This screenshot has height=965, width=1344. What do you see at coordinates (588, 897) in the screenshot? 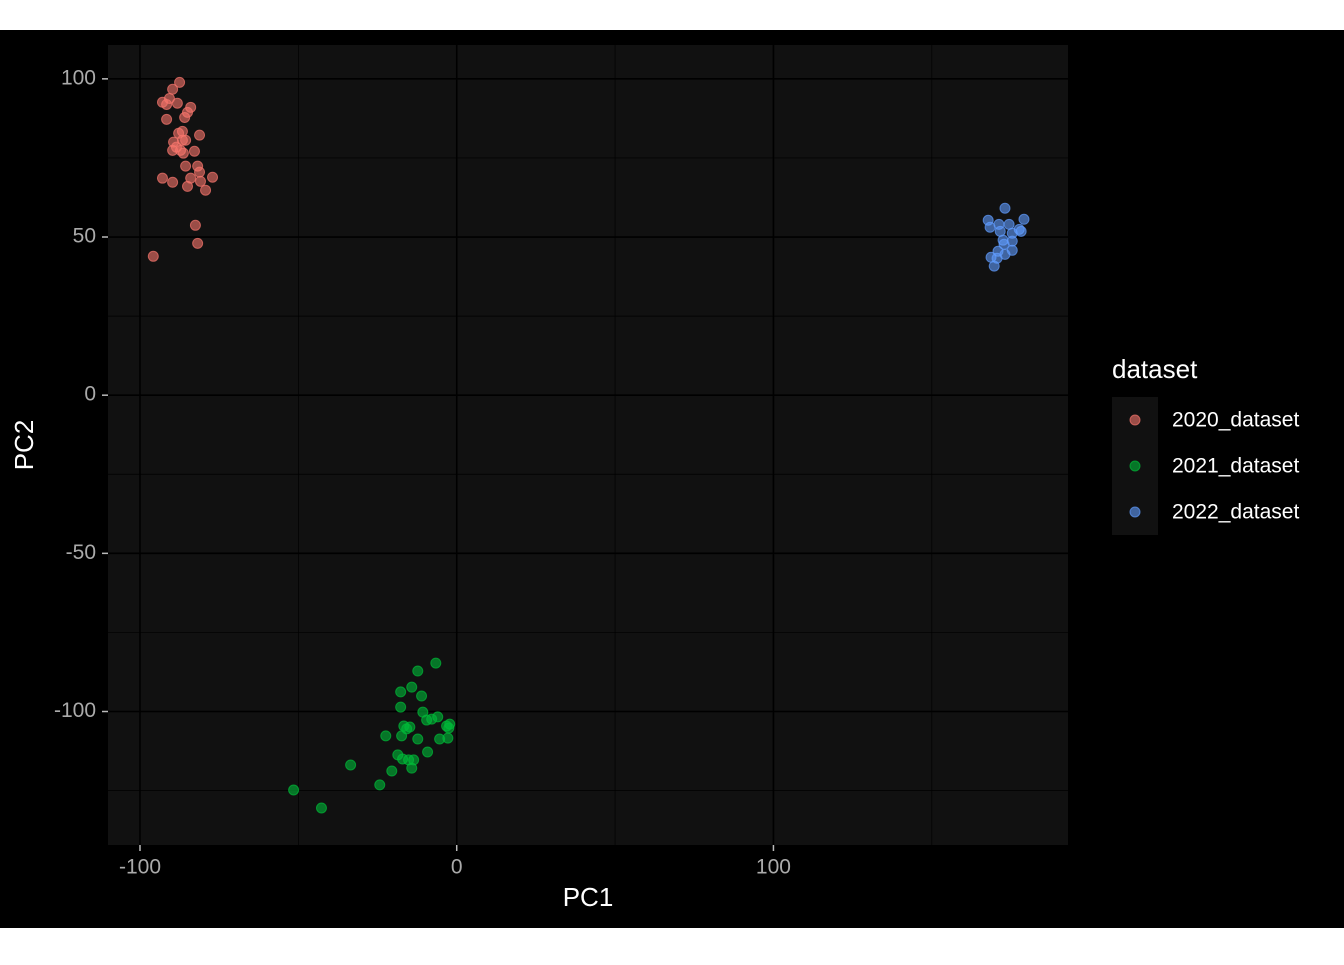
I see `x-axis-label: PC1` at bounding box center [588, 897].